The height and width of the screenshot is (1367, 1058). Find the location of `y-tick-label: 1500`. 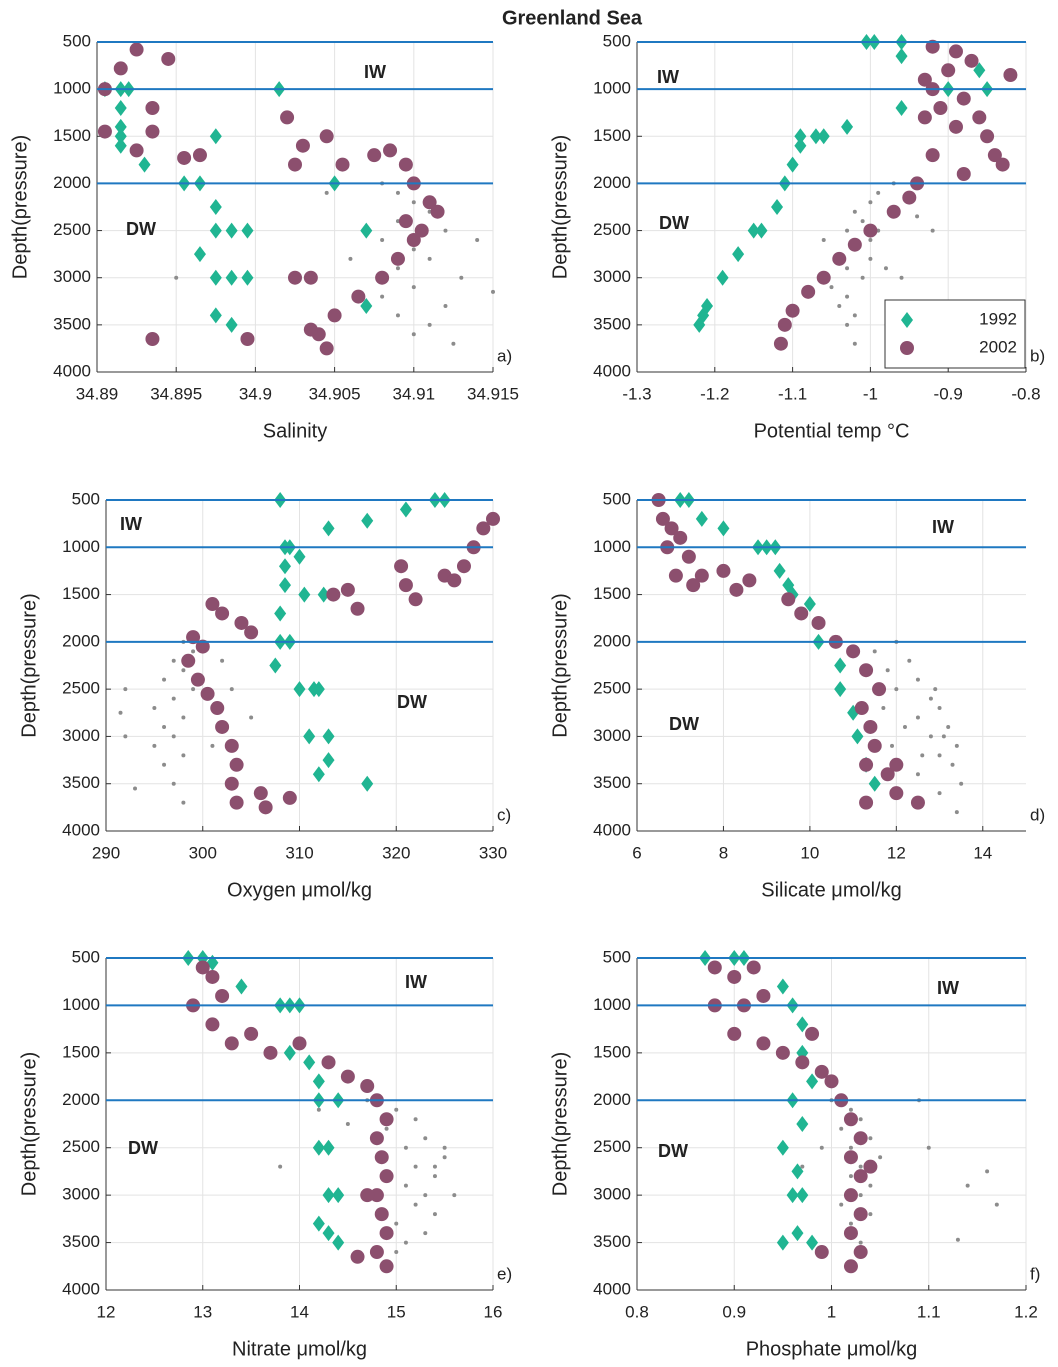

y-tick-label: 1500 is located at coordinates (72, 135).